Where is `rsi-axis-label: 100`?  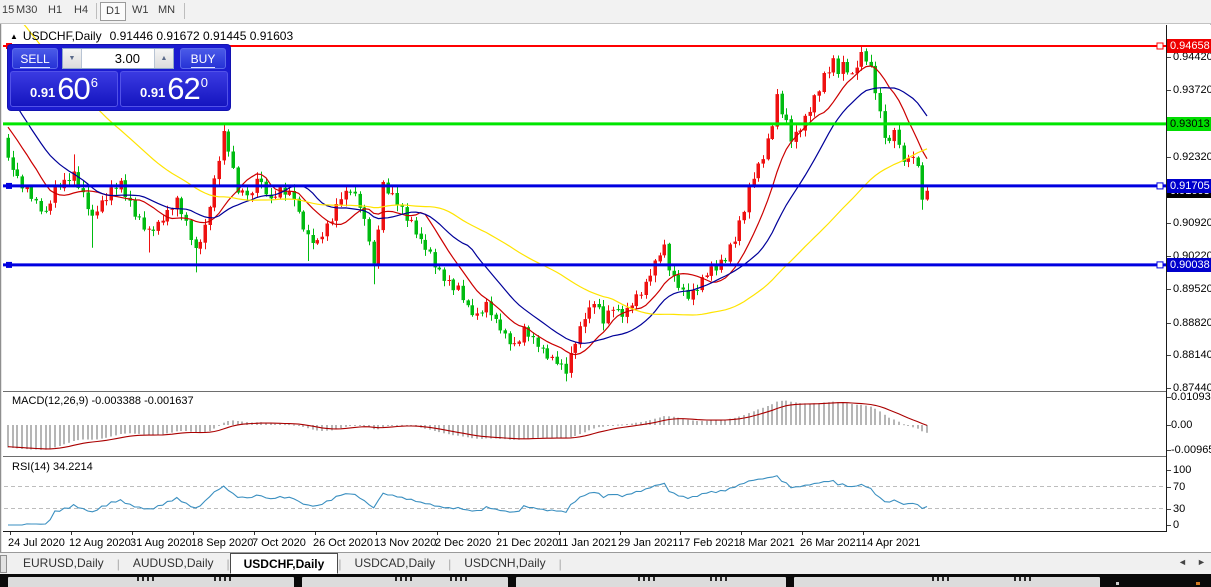 rsi-axis-label: 100 is located at coordinates (1182, 470).